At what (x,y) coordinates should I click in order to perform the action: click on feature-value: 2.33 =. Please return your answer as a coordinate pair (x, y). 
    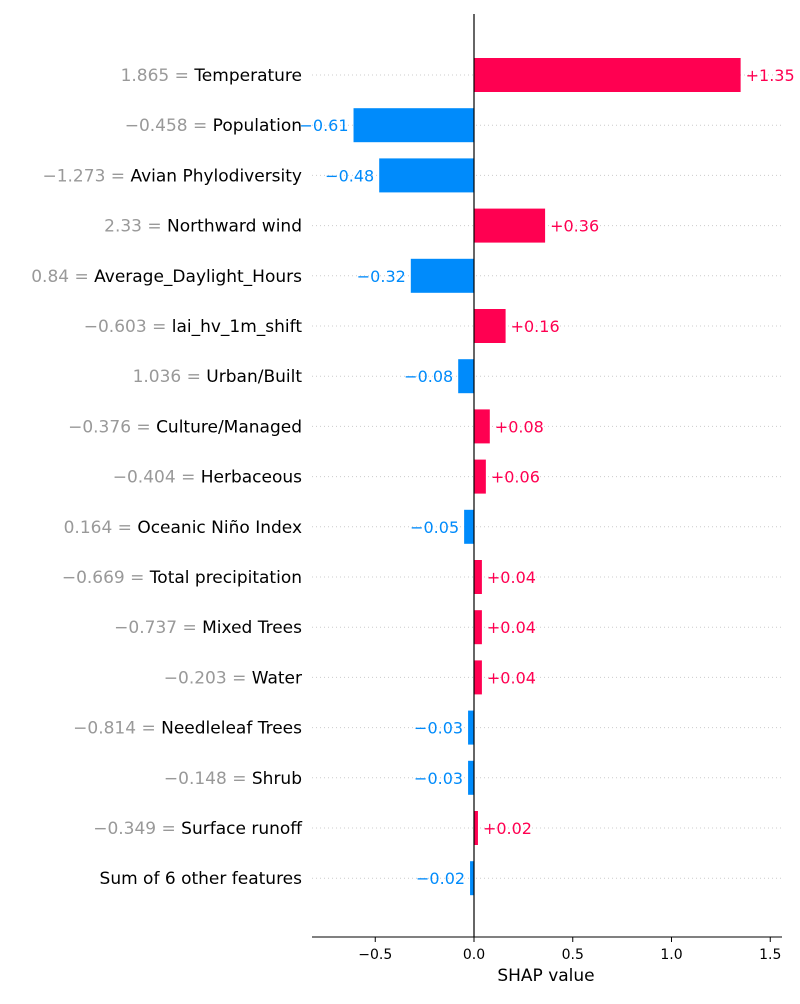
    Looking at the image, I should click on (135, 227).